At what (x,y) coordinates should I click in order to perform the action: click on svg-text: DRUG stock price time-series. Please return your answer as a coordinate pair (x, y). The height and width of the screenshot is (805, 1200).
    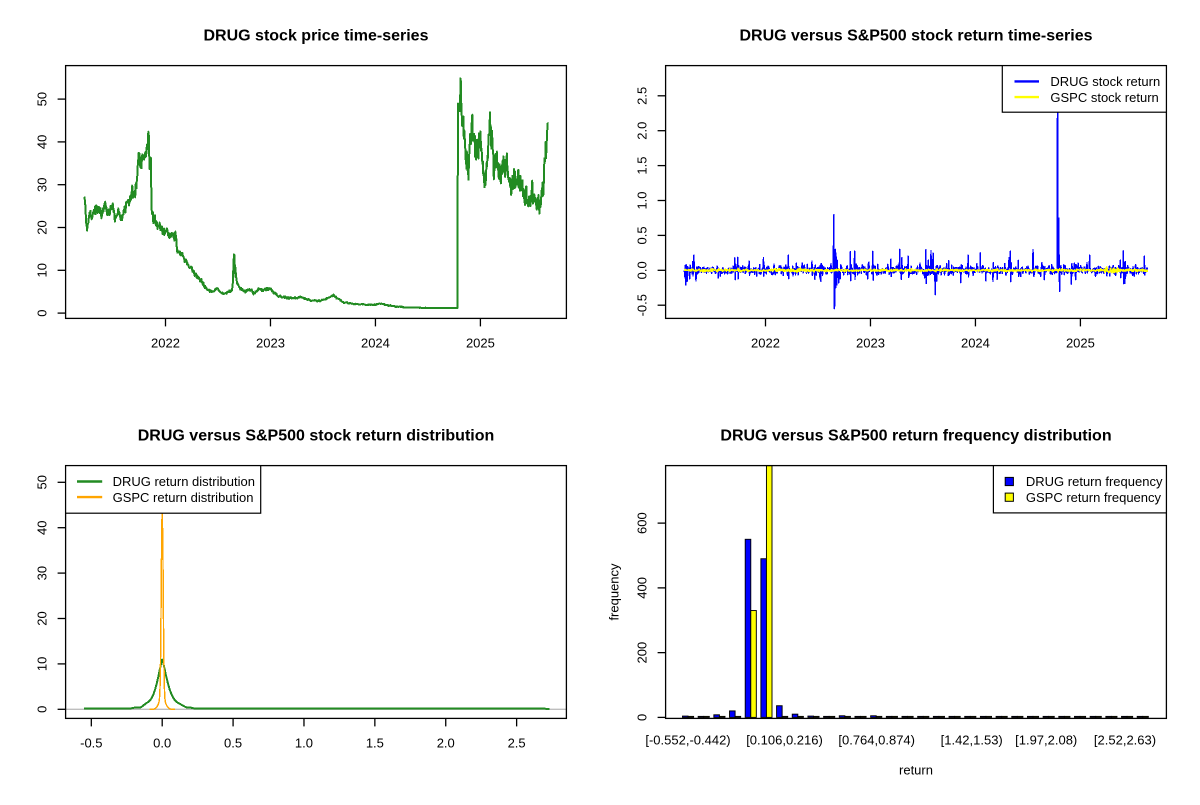
    Looking at the image, I should click on (316, 36).